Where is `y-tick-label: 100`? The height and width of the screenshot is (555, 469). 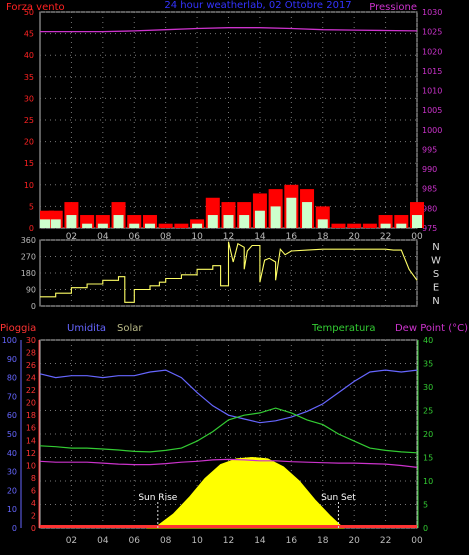 y-tick-label: 100 is located at coordinates (9, 340).